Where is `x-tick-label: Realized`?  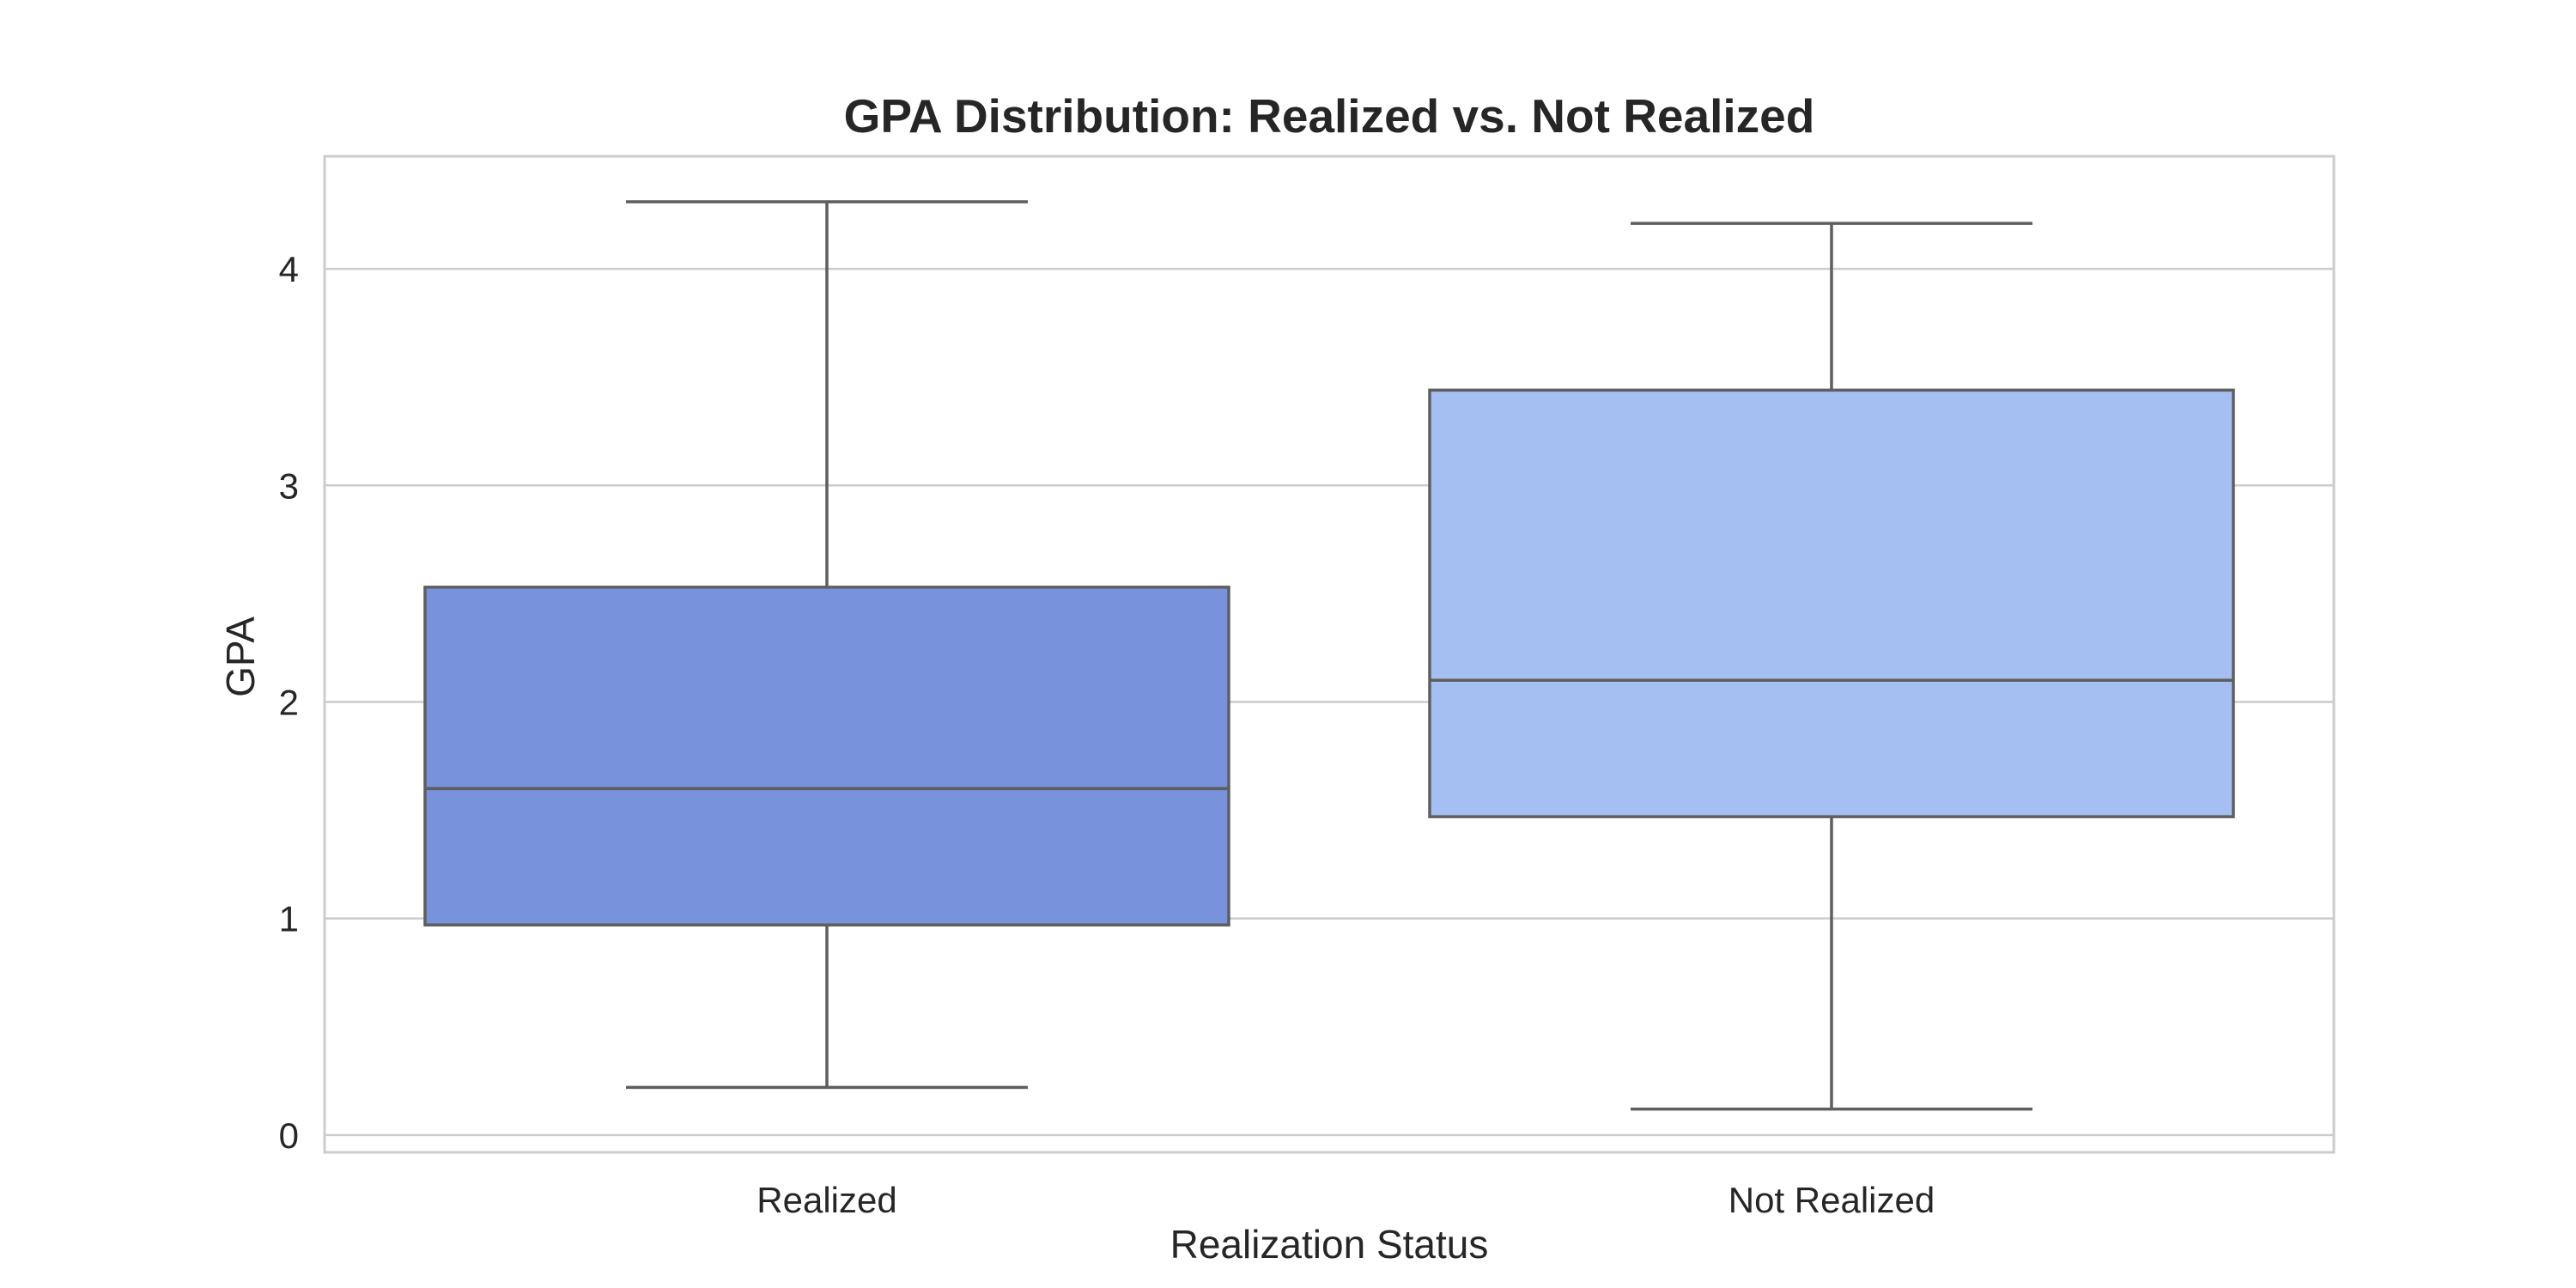 x-tick-label: Realized is located at coordinates (826, 1200).